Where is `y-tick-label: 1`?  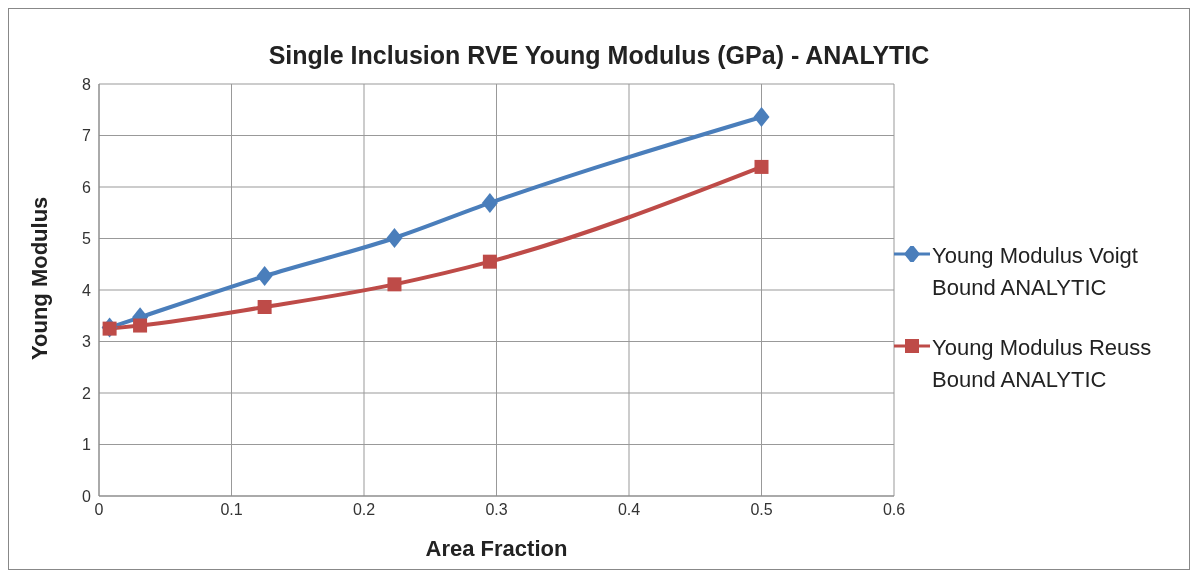
y-tick-label: 1 is located at coordinates (87, 445).